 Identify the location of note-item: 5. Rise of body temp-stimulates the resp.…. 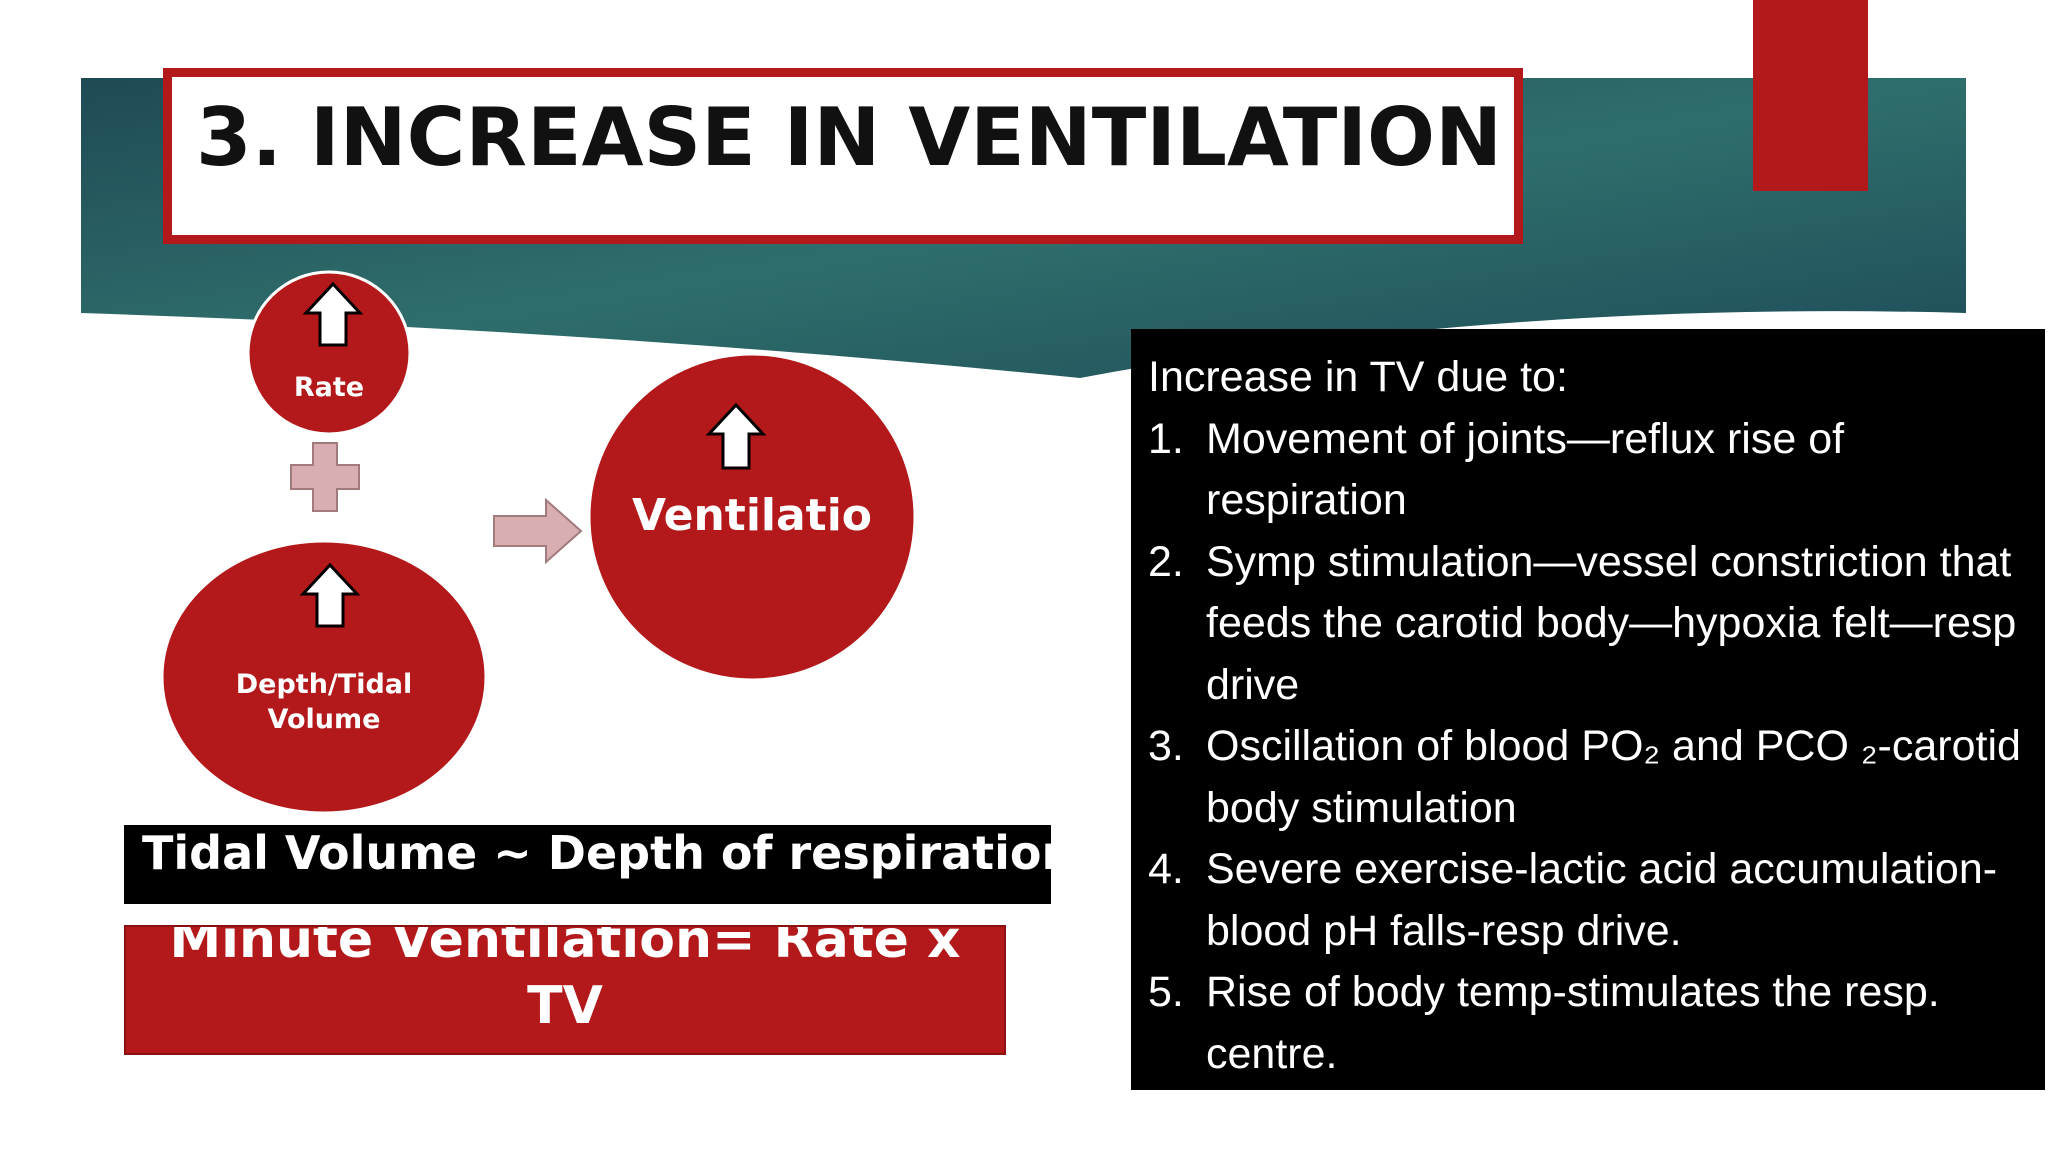
(1586, 1023).